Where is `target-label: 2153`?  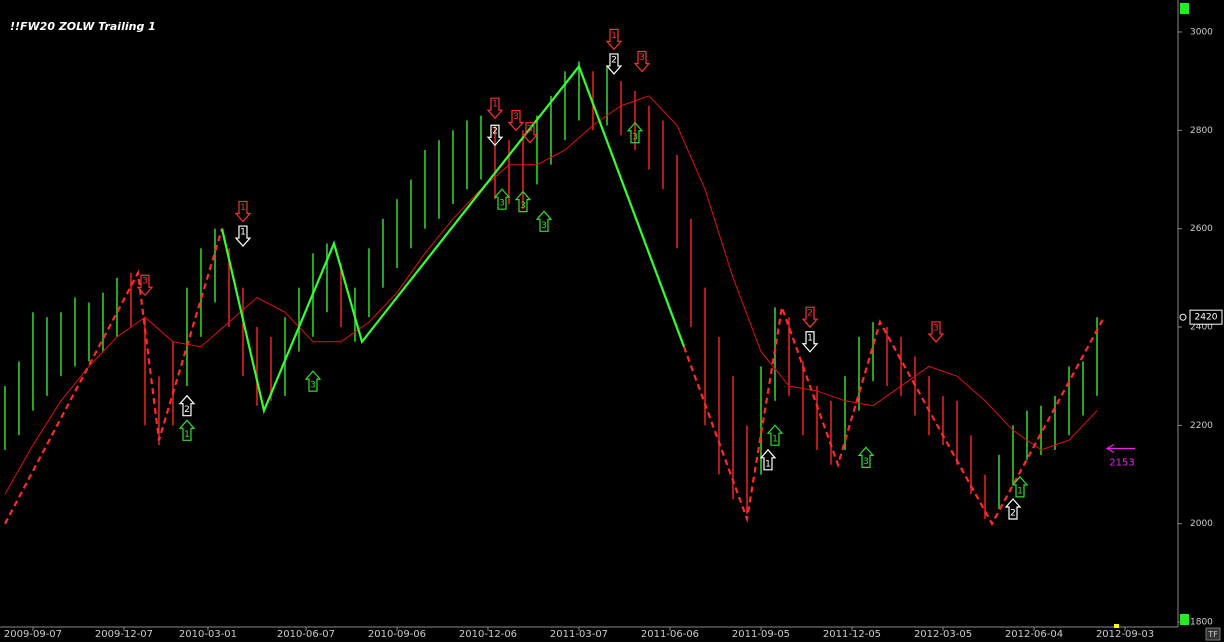
target-label: 2153 is located at coordinates (1121, 462).